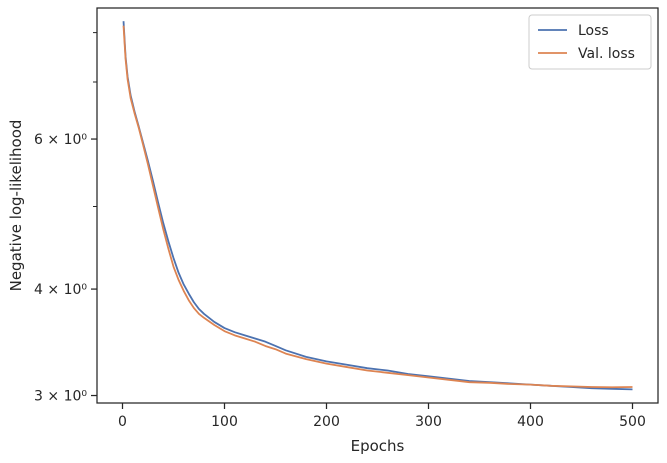 This screenshot has height=463, width=667. What do you see at coordinates (428, 422) in the screenshot?
I see `x-tick-label: 300` at bounding box center [428, 422].